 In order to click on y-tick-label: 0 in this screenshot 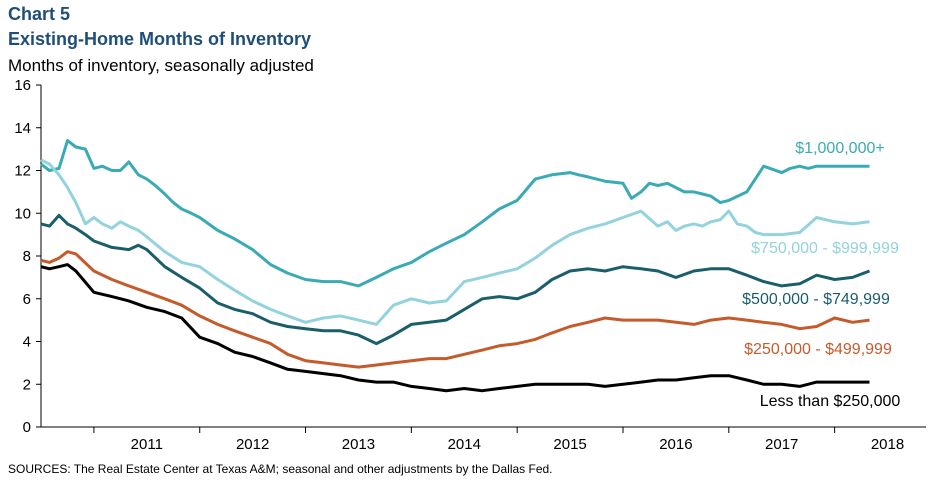, I will do `click(27, 427)`.